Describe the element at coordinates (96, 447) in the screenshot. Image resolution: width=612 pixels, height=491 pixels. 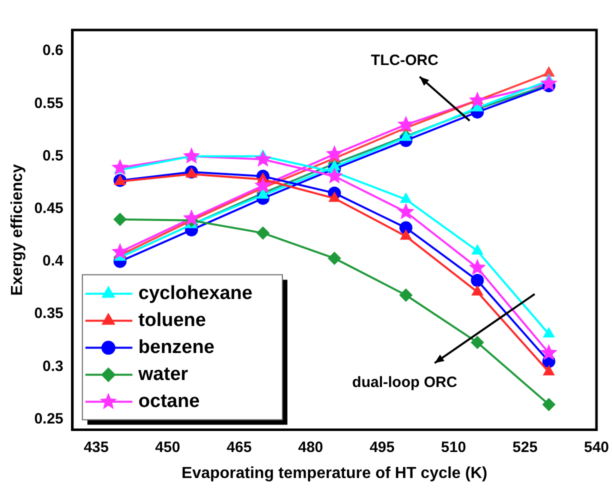
I see `x-tick-label: 435` at that location.